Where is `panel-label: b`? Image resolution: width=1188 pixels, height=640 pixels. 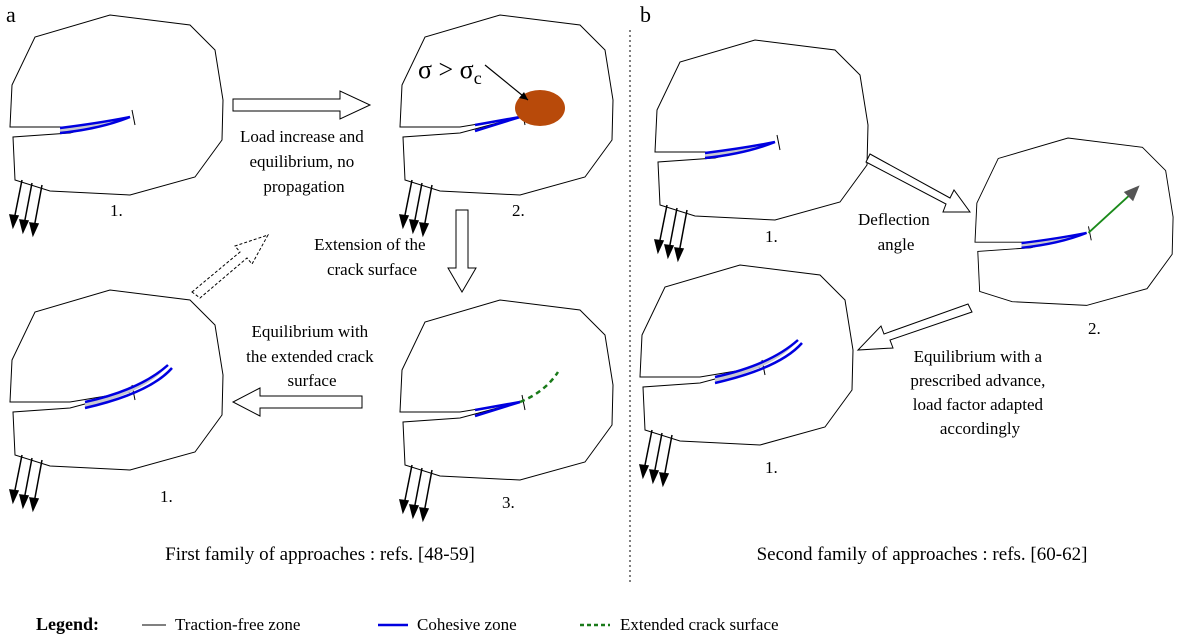
panel-label: b is located at coordinates (645, 14).